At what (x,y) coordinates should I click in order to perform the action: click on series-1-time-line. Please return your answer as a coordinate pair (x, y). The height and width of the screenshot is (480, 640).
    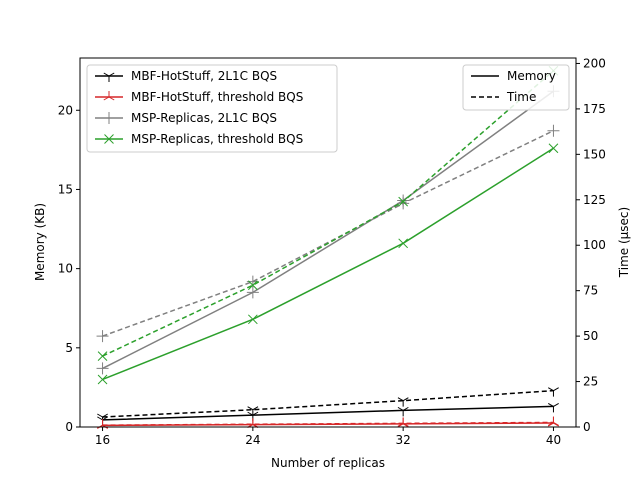
    Looking at the image, I should click on (328, 403).